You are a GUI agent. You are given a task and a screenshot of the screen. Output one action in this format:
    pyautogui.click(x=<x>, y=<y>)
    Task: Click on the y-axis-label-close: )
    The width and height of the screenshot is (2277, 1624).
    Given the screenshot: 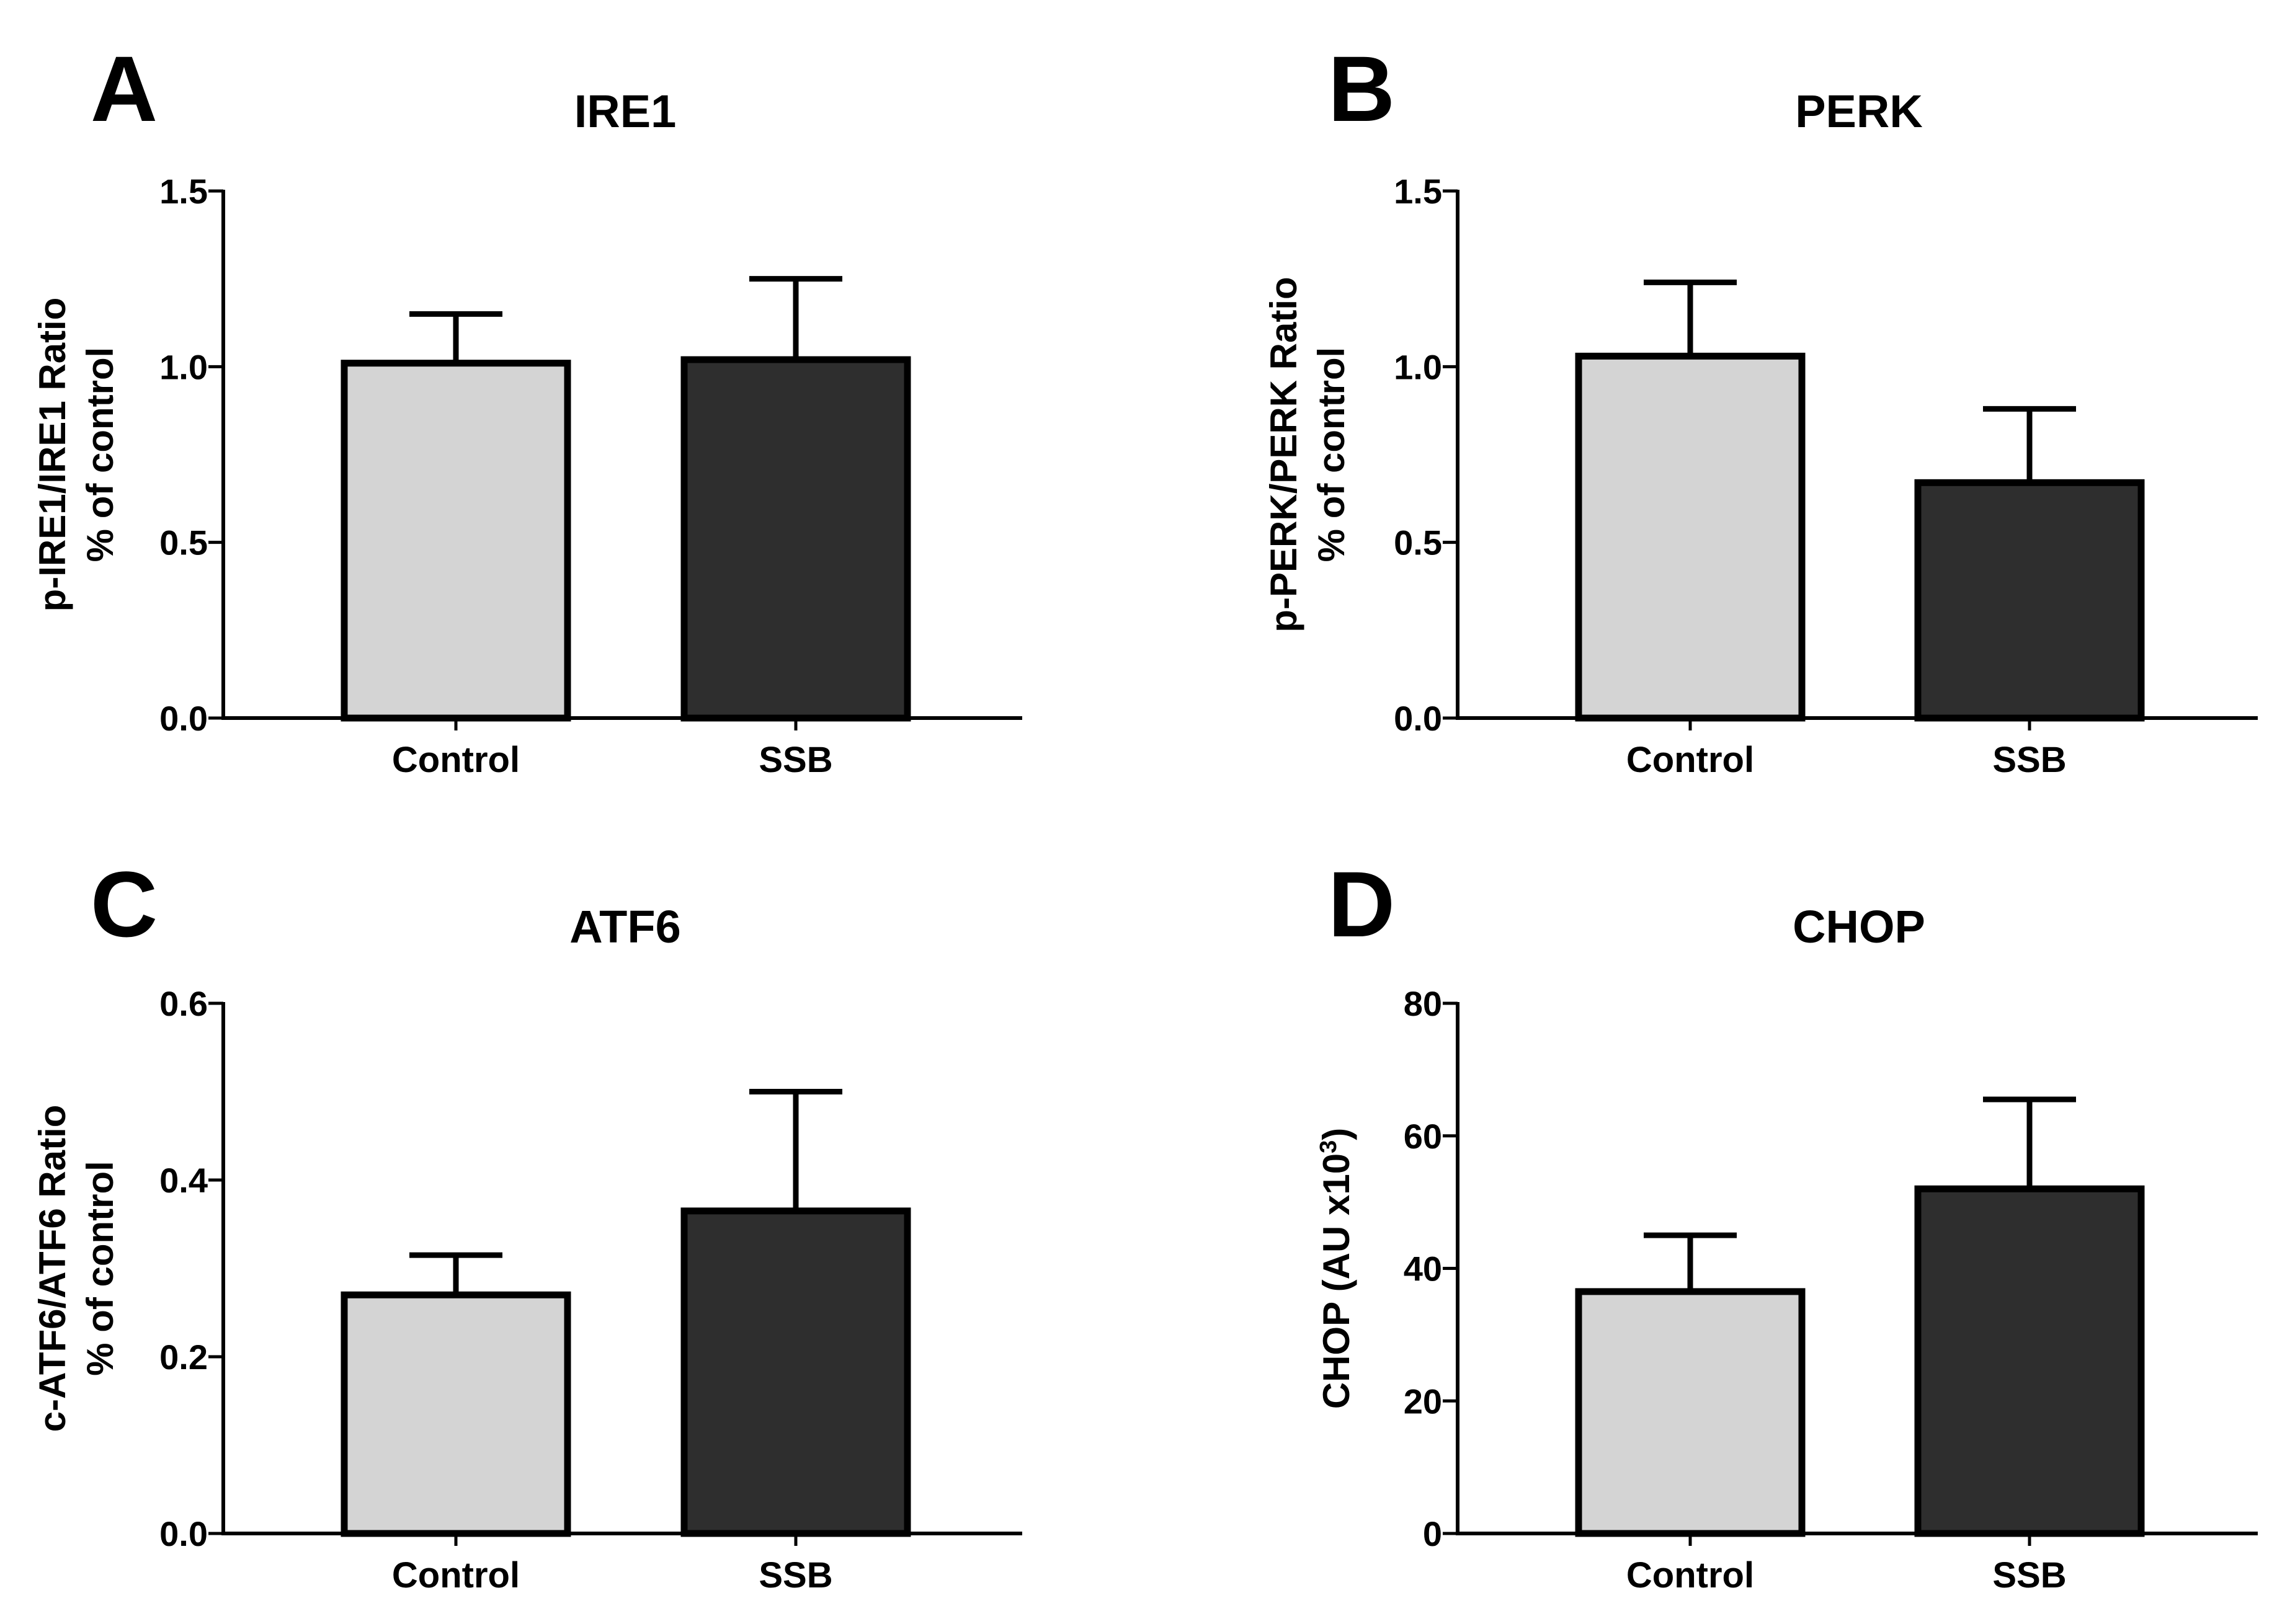 What is the action you would take?
    pyautogui.click(x=1337, y=1134)
    